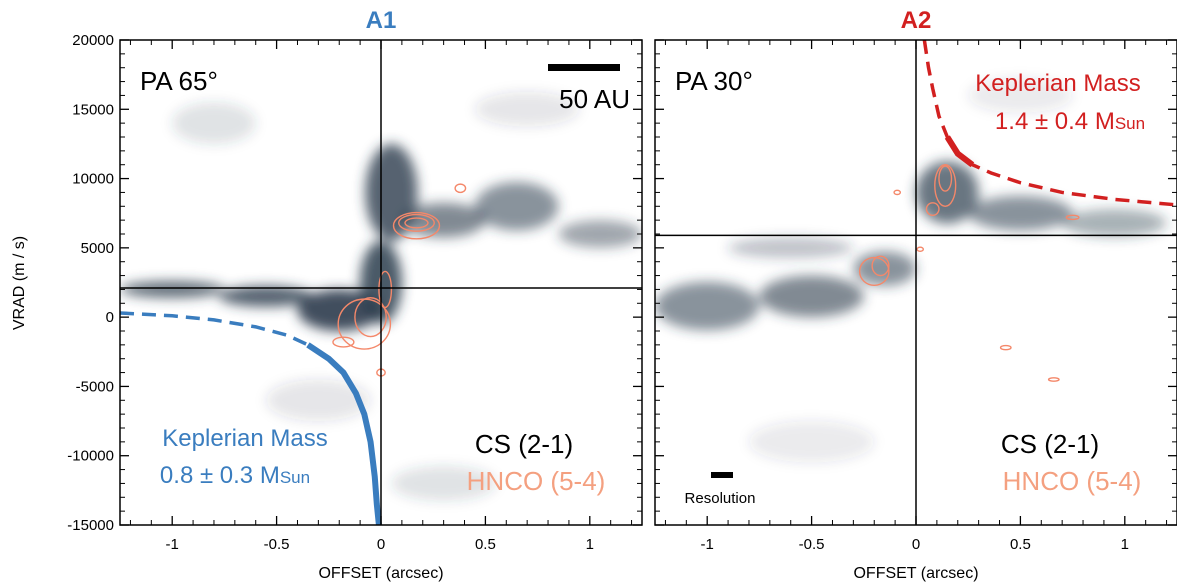 The width and height of the screenshot is (1177, 582). I want to click on keplerian-dashed-curve, so click(1049, 123).